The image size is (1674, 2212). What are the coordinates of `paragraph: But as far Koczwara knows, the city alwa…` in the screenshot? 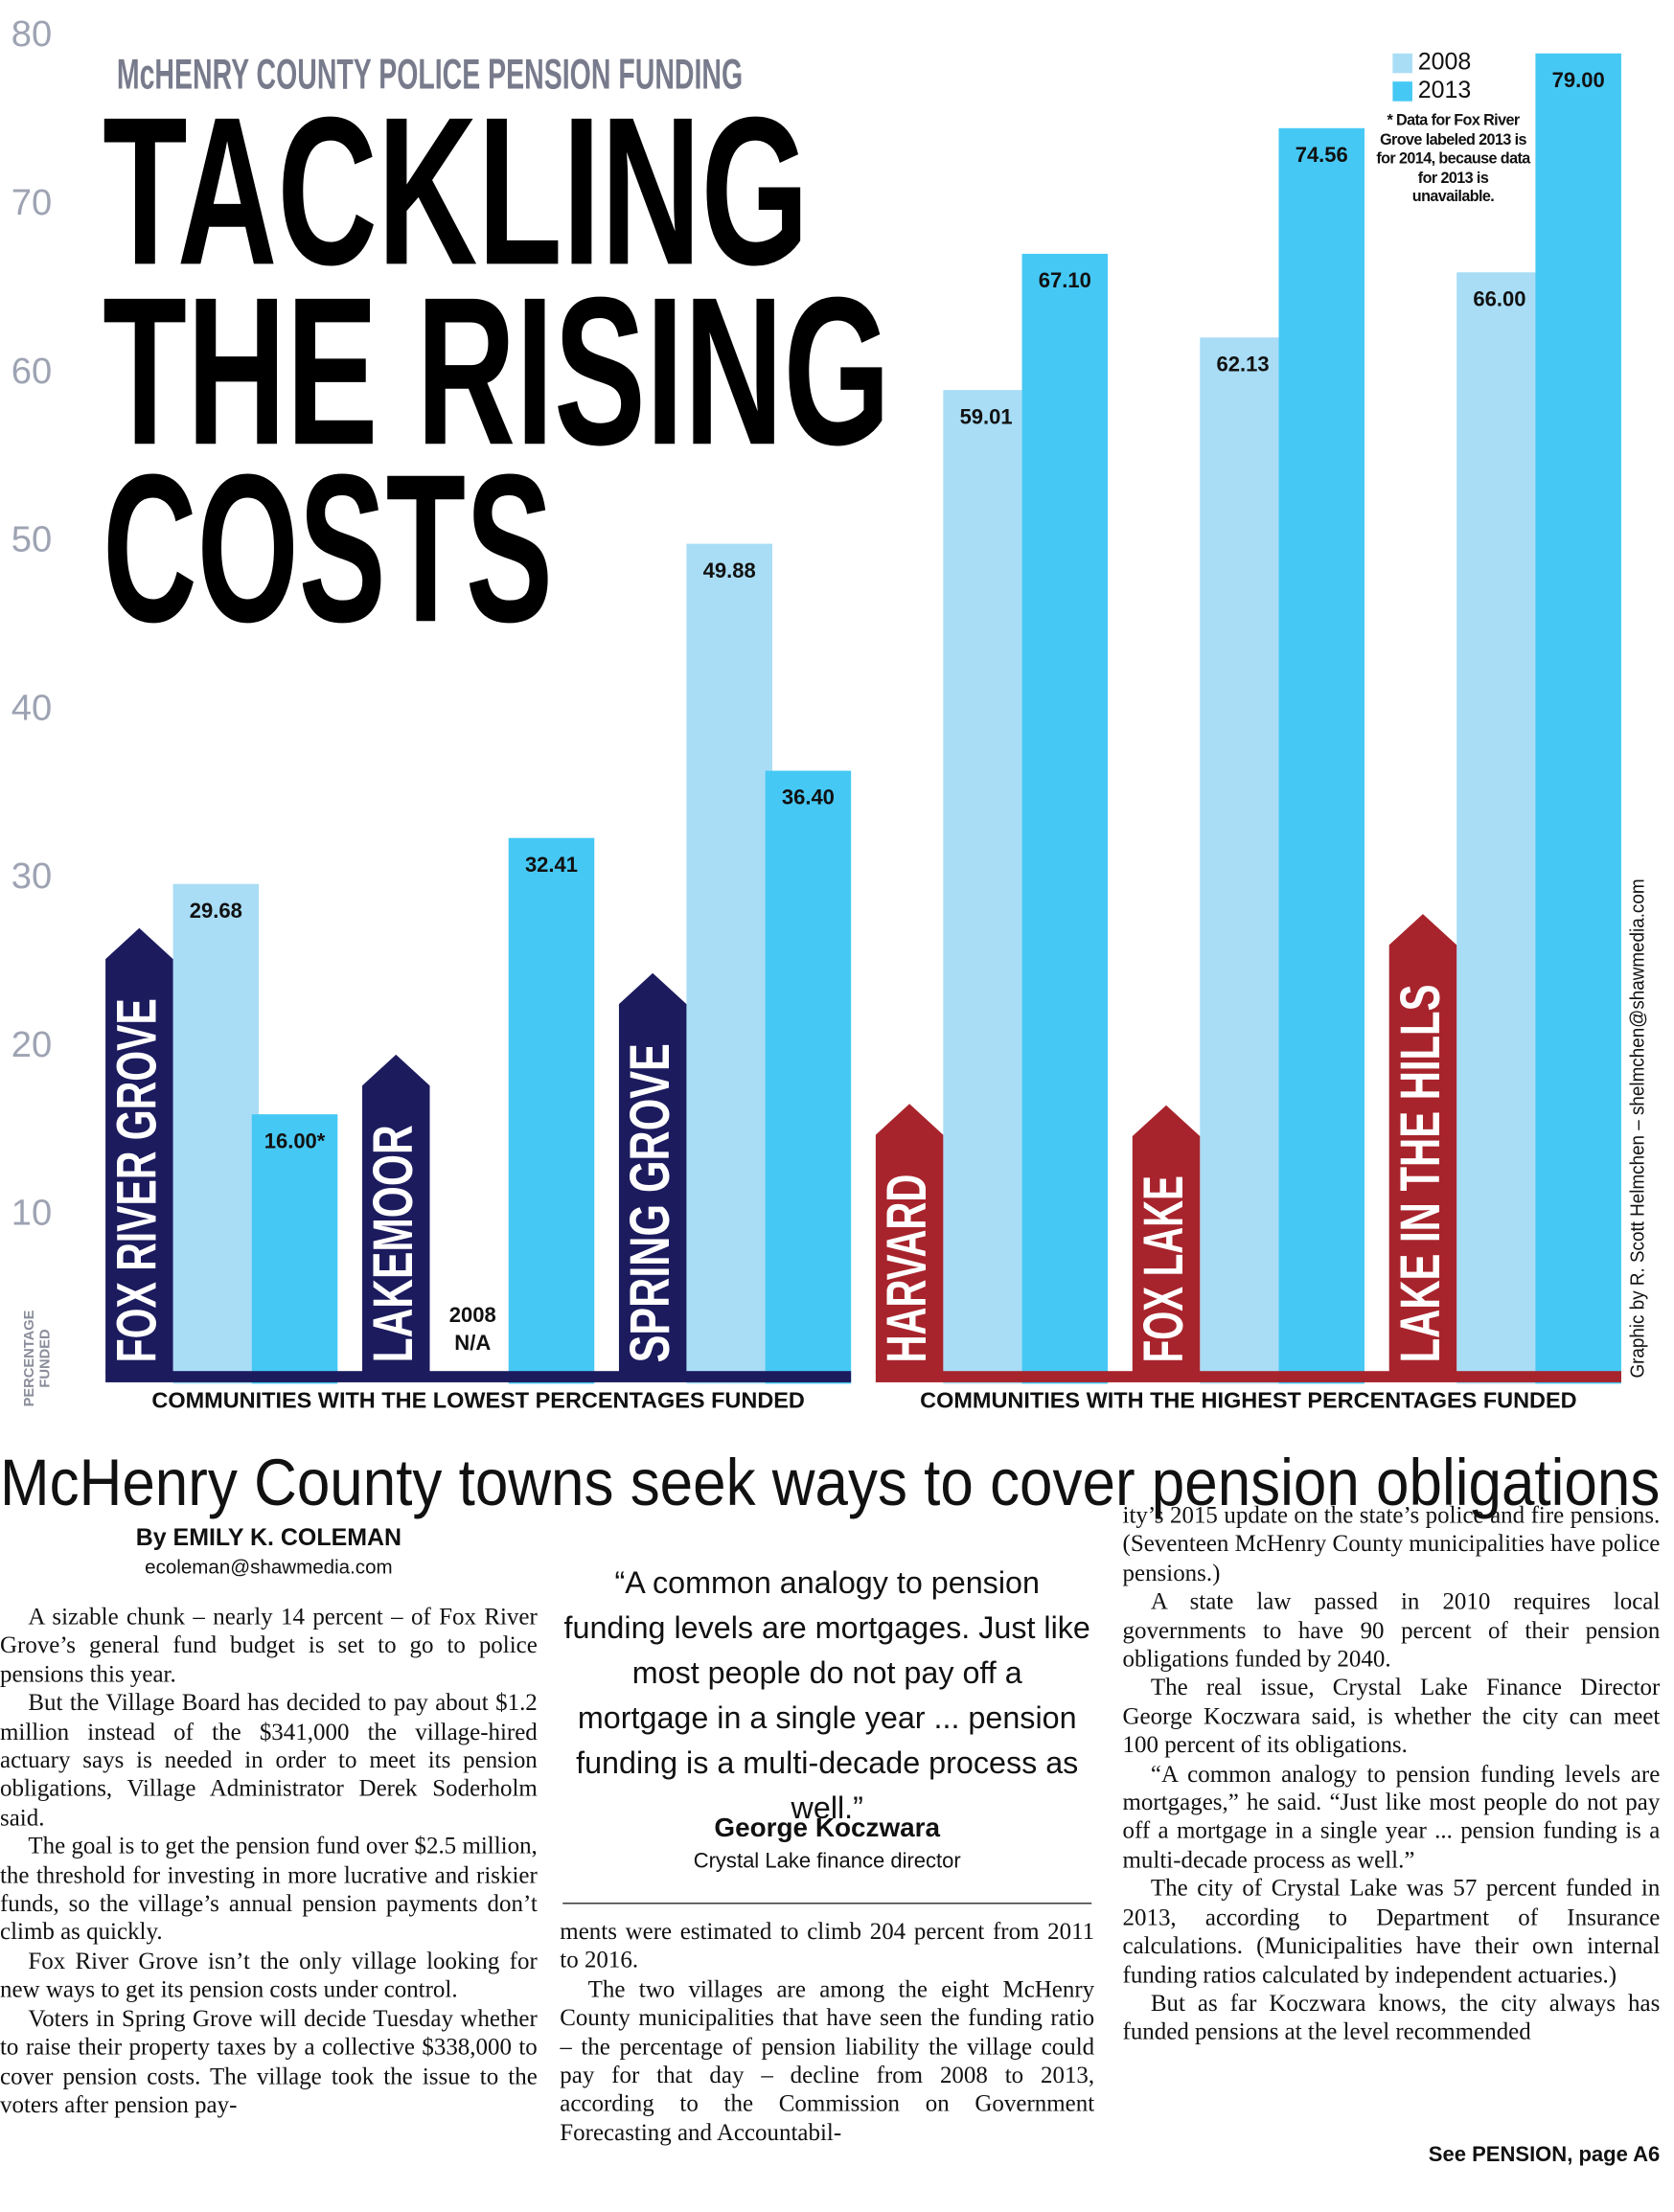 It's located at (1391, 2017).